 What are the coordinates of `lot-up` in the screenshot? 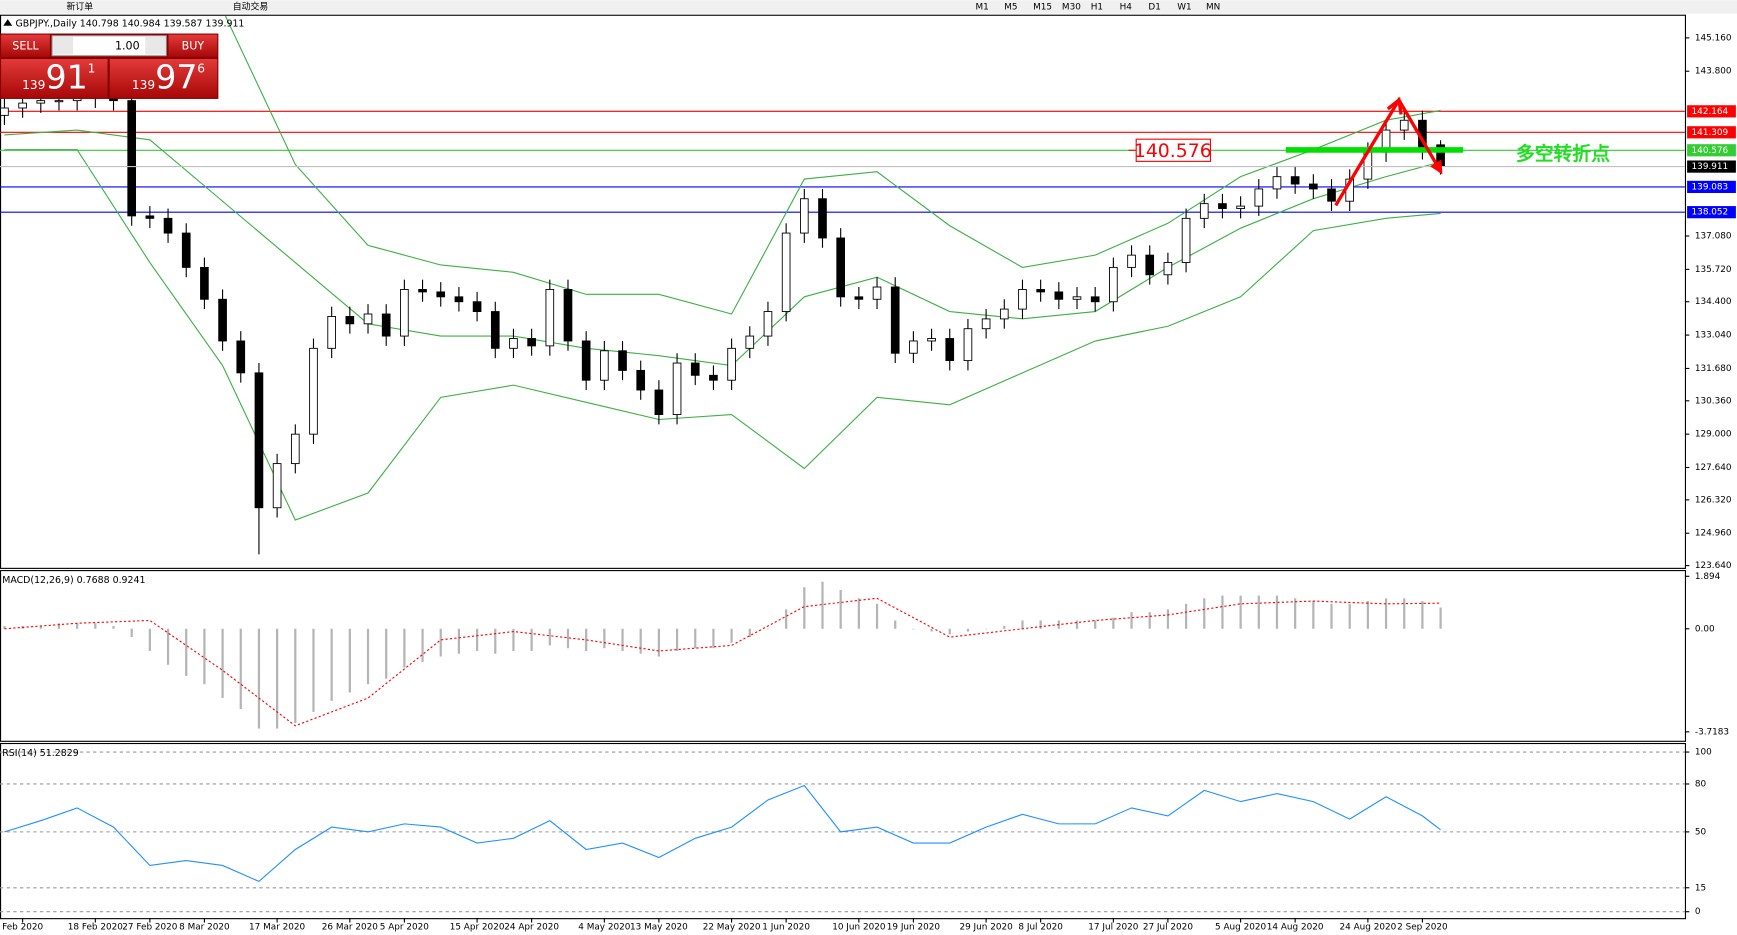 It's located at (155, 45).